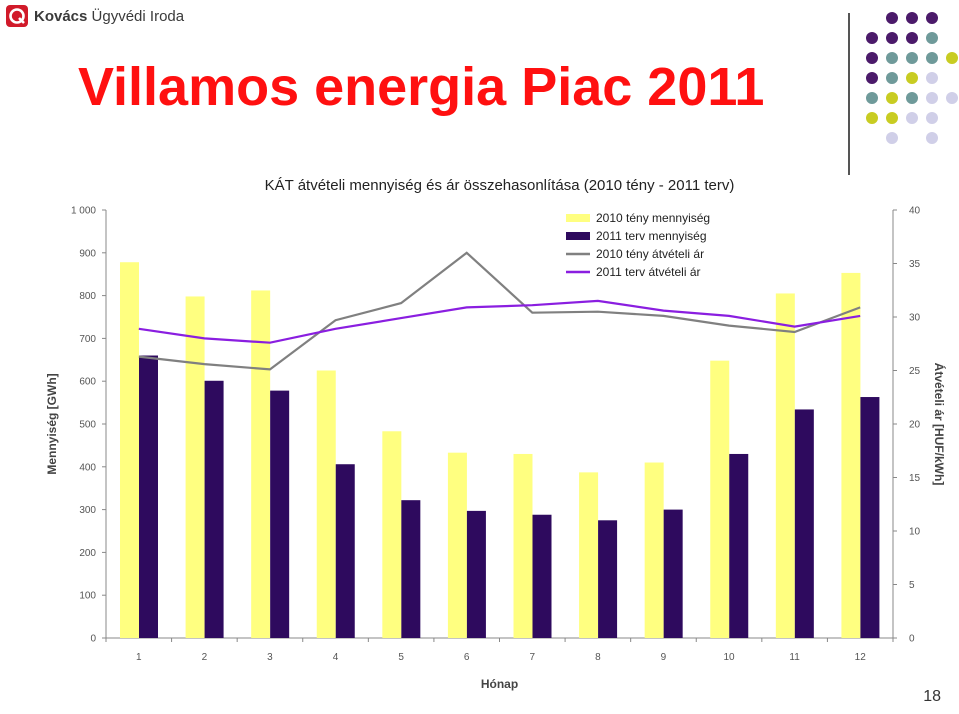 The height and width of the screenshot is (714, 959). Describe the element at coordinates (87, 253) in the screenshot. I see `y-tick-label: 900` at that location.